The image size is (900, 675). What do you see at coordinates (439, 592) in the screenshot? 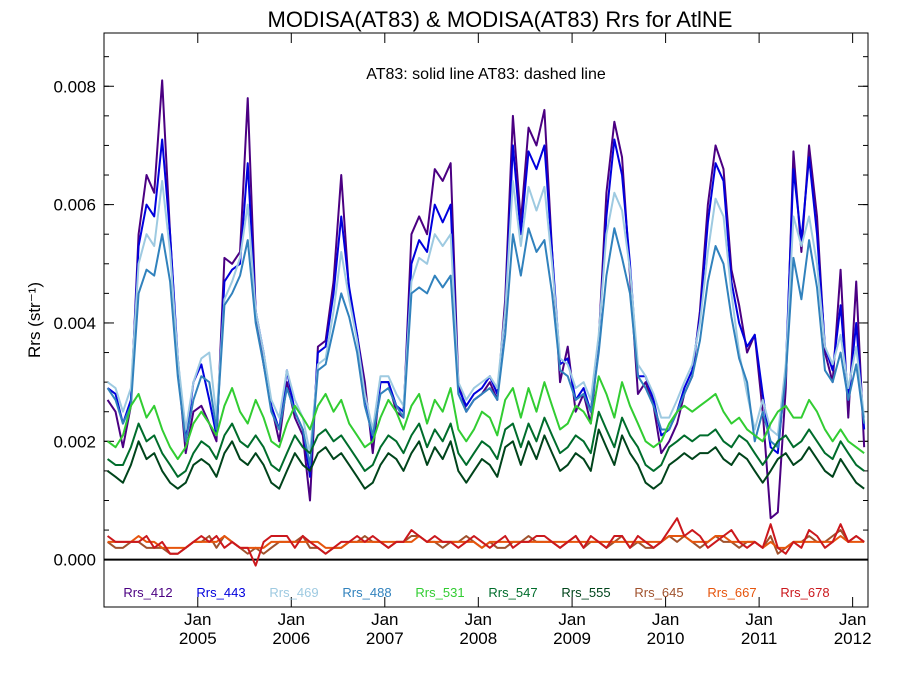
I see `legend-entry: Rrs_531` at bounding box center [439, 592].